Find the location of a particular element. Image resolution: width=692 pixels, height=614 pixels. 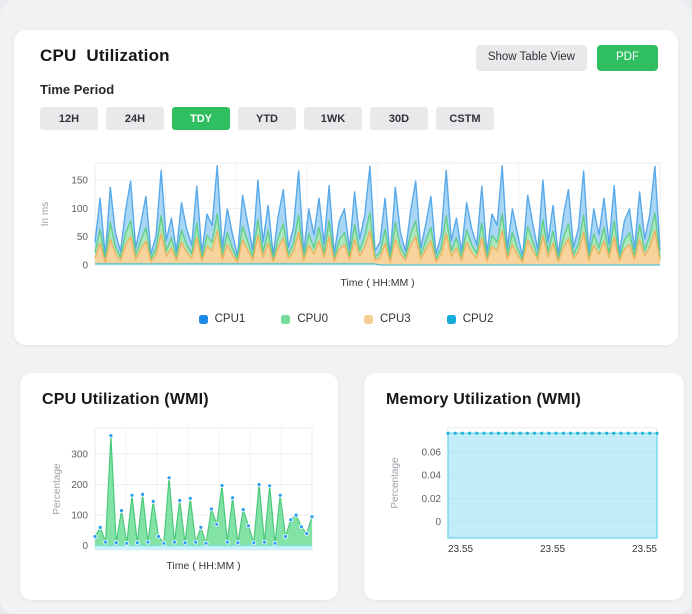

legend-item-cpu2: CPU2 is located at coordinates (470, 319).